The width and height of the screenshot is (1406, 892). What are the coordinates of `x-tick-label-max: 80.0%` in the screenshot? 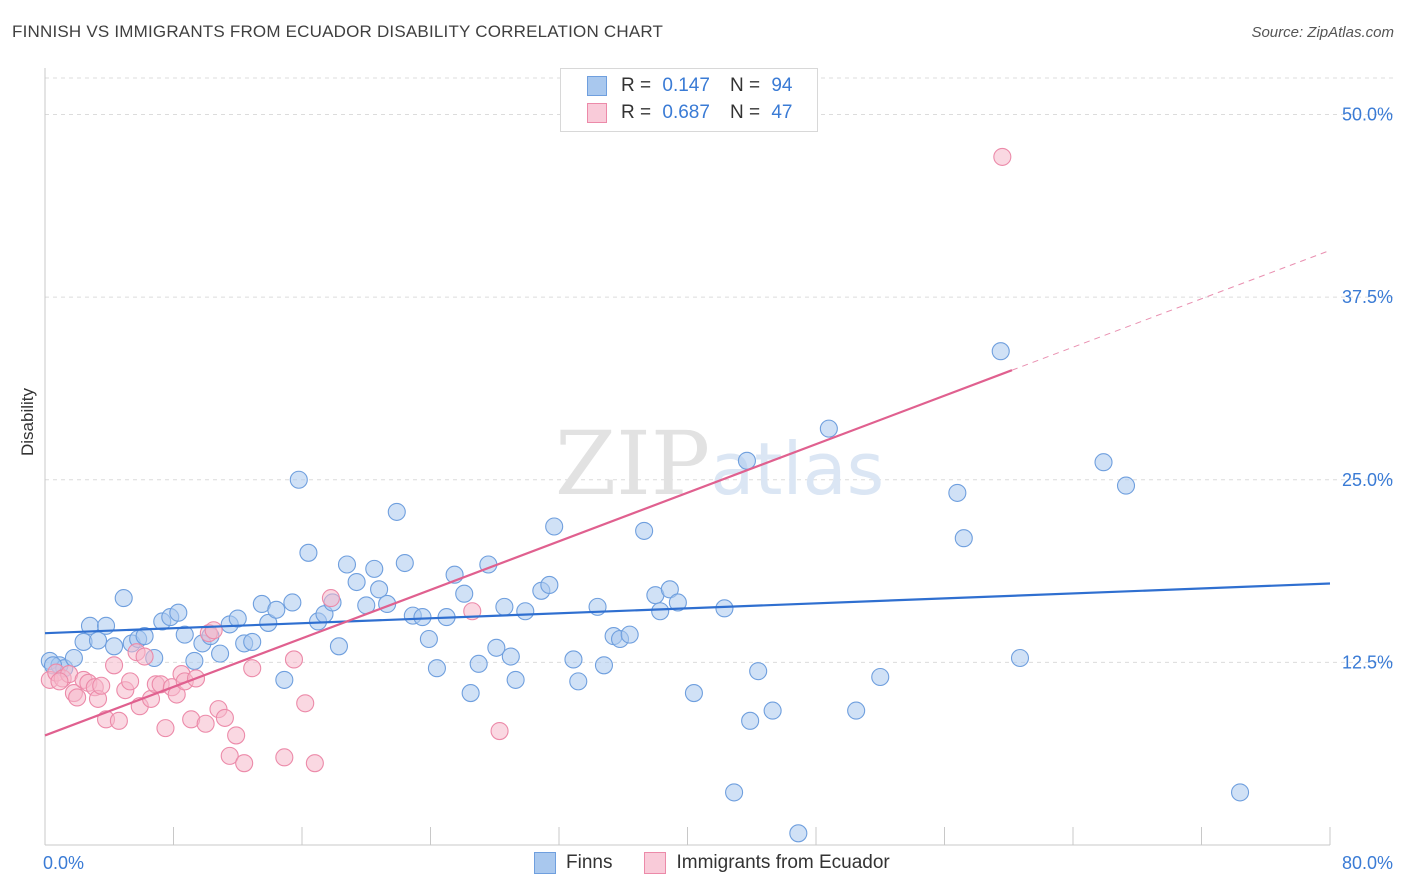 It's located at (1367, 863).